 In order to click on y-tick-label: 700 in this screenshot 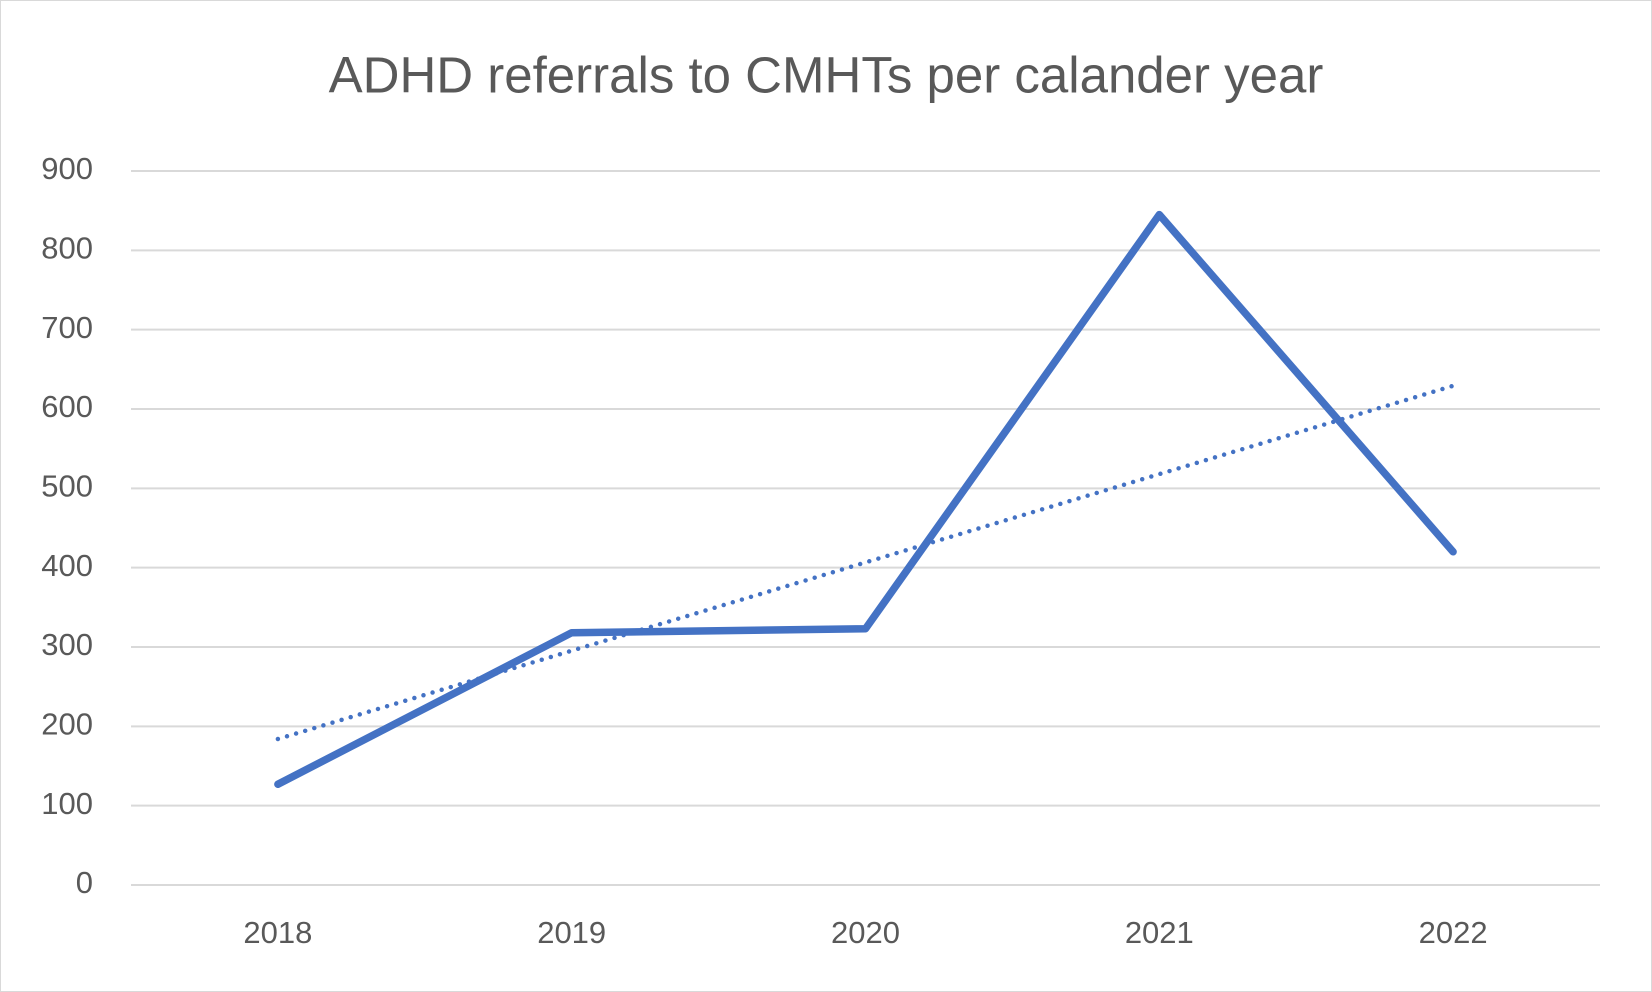, I will do `click(67, 327)`.